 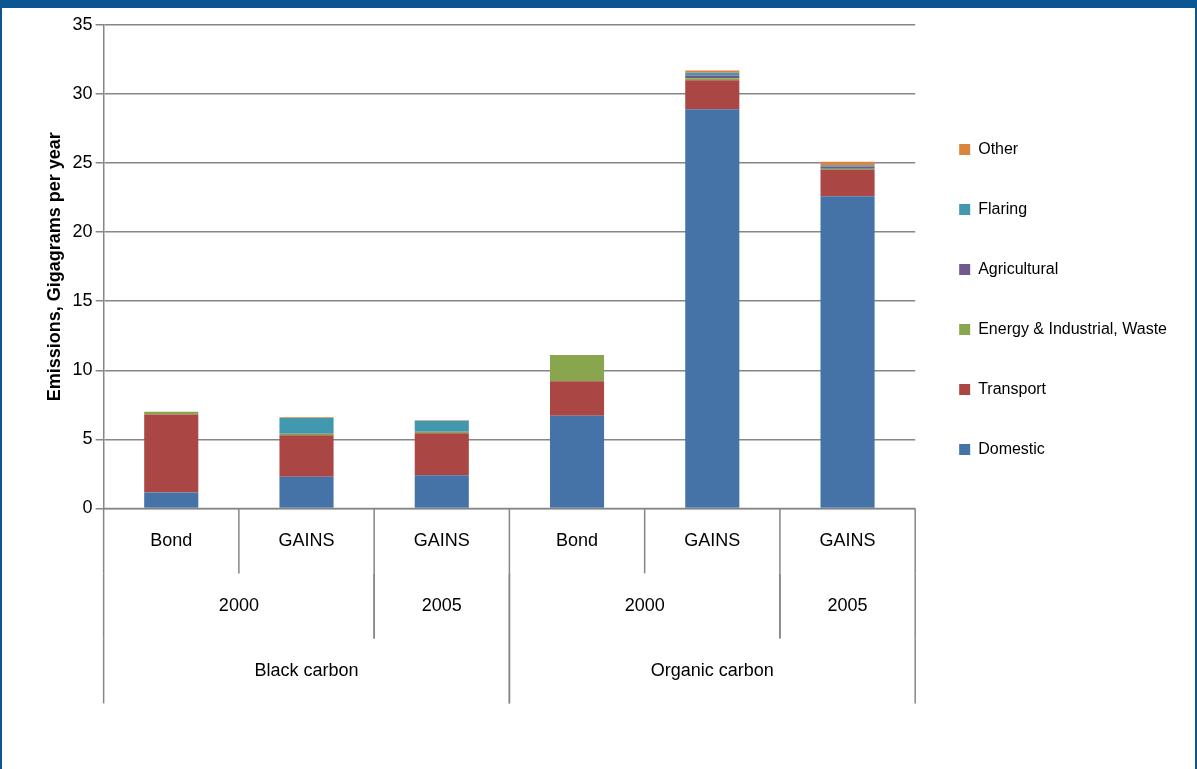 What do you see at coordinates (82, 300) in the screenshot?
I see `y-tick-label: 15` at bounding box center [82, 300].